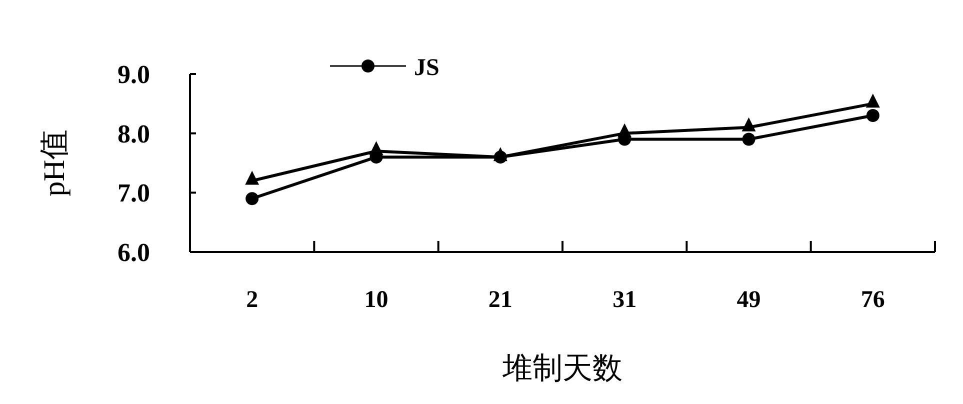  I want to click on x-tick-label: 21, so click(500, 300).